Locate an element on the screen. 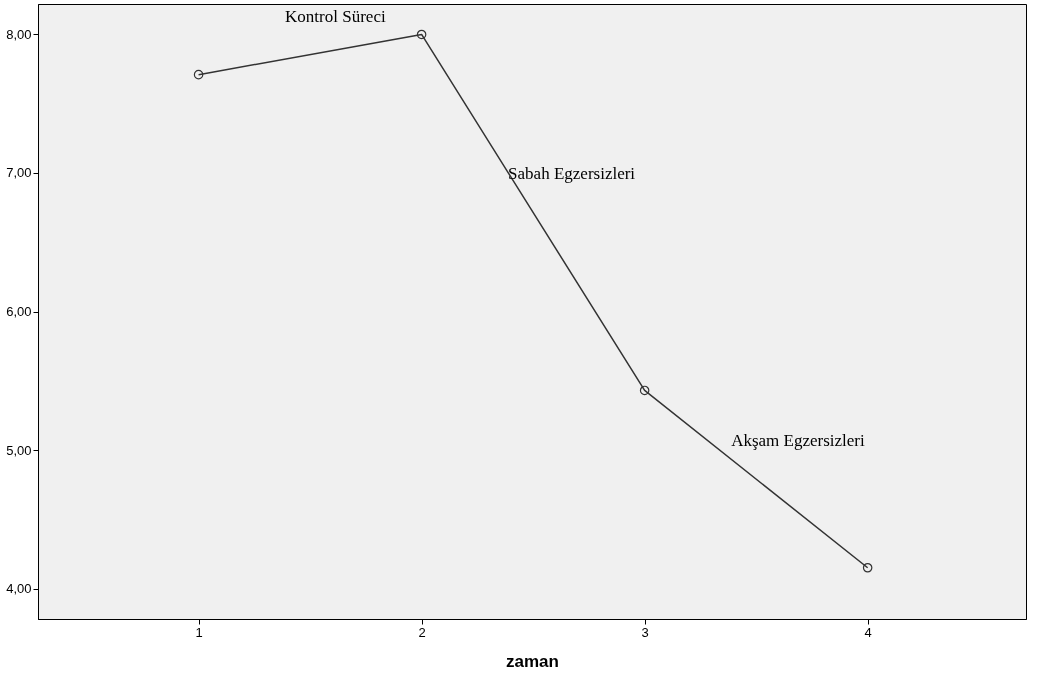 The image size is (1053, 697). y-tick-label: 5,00 is located at coordinates (19, 450).